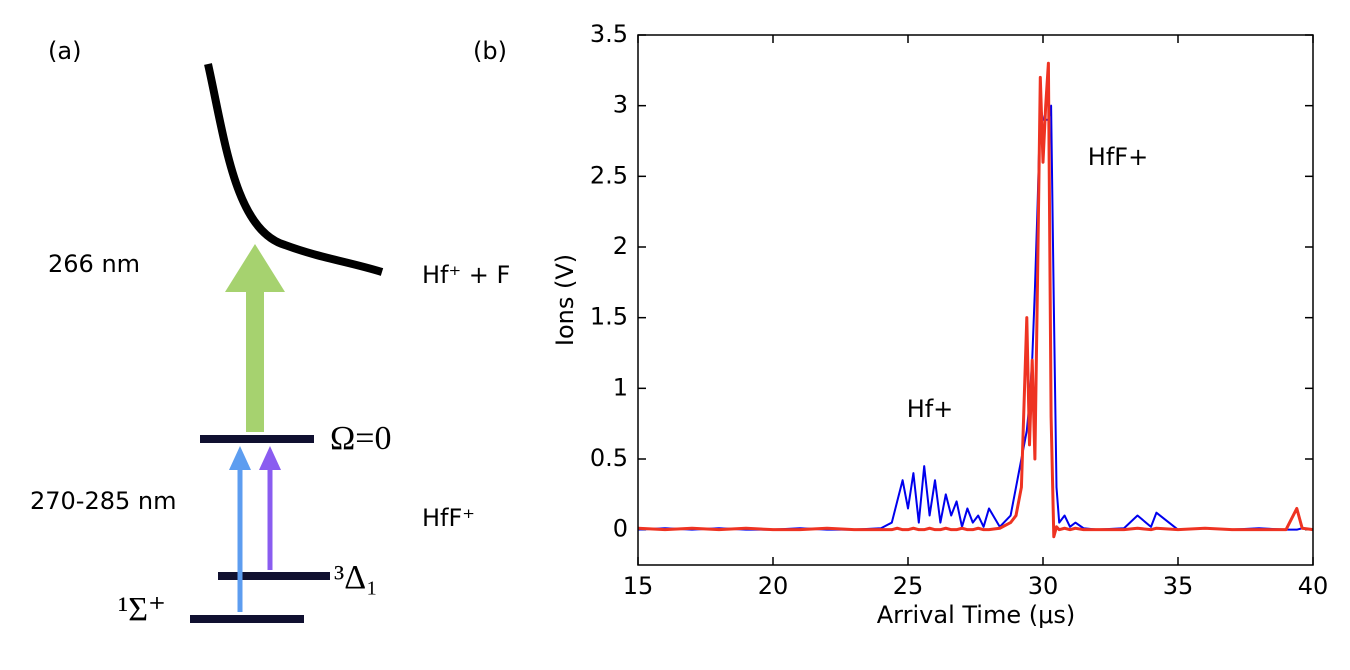 Image resolution: width=1350 pixels, height=670 pixels. Describe the element at coordinates (466, 275) in the screenshot. I see `products-label: Hf⁺ + F` at that location.